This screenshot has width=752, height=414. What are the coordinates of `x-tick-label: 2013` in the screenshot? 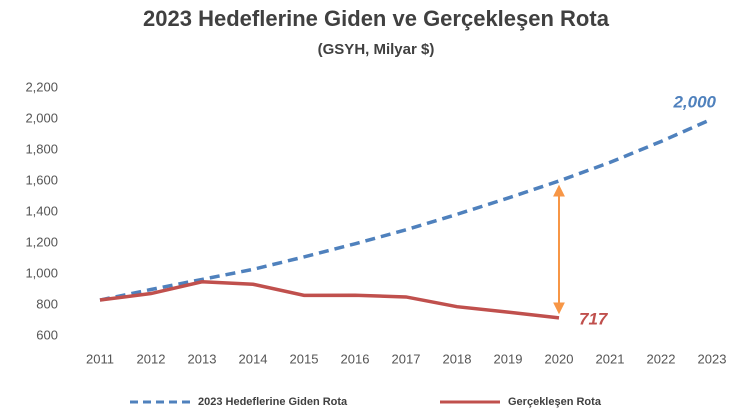 It's located at (202, 358).